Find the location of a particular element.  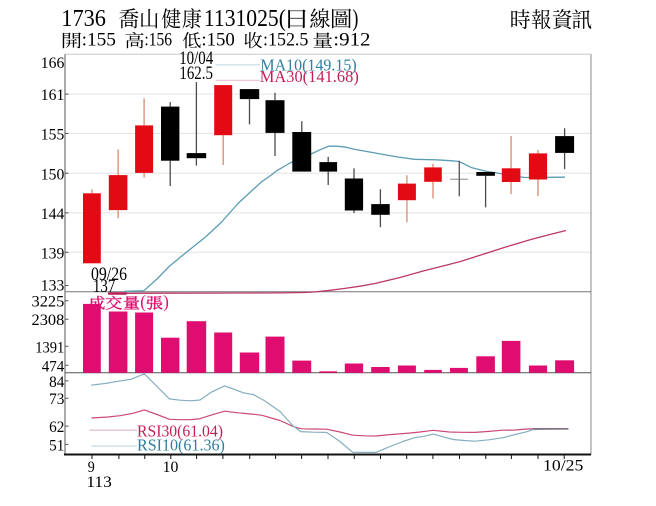

svg-text: 162.5 is located at coordinates (196, 74).